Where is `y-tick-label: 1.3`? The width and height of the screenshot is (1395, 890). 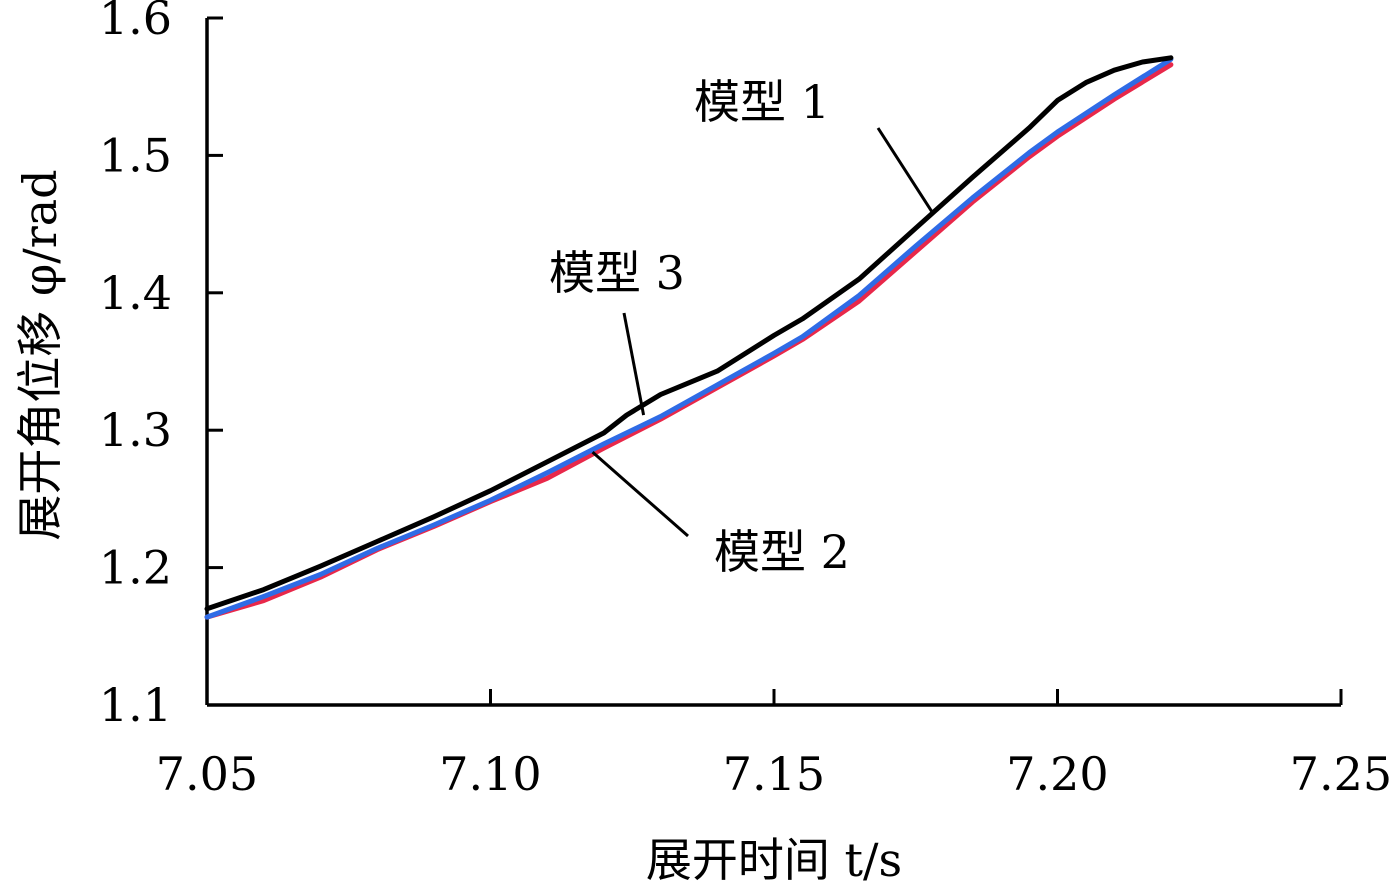
y-tick-label: 1.3 is located at coordinates (135, 430).